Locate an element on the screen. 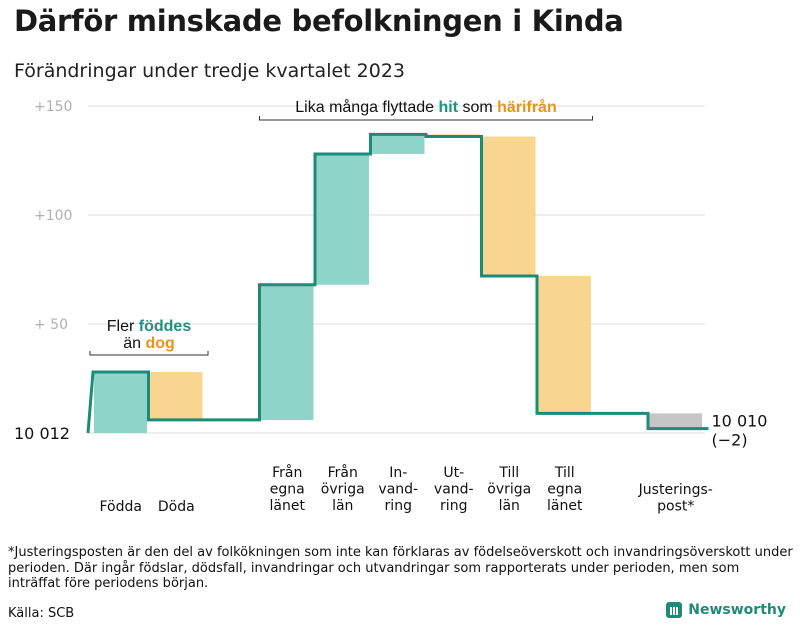 Image resolution: width=800 pixels, height=625 pixels. end-value-label: 10 010 is located at coordinates (740, 421).